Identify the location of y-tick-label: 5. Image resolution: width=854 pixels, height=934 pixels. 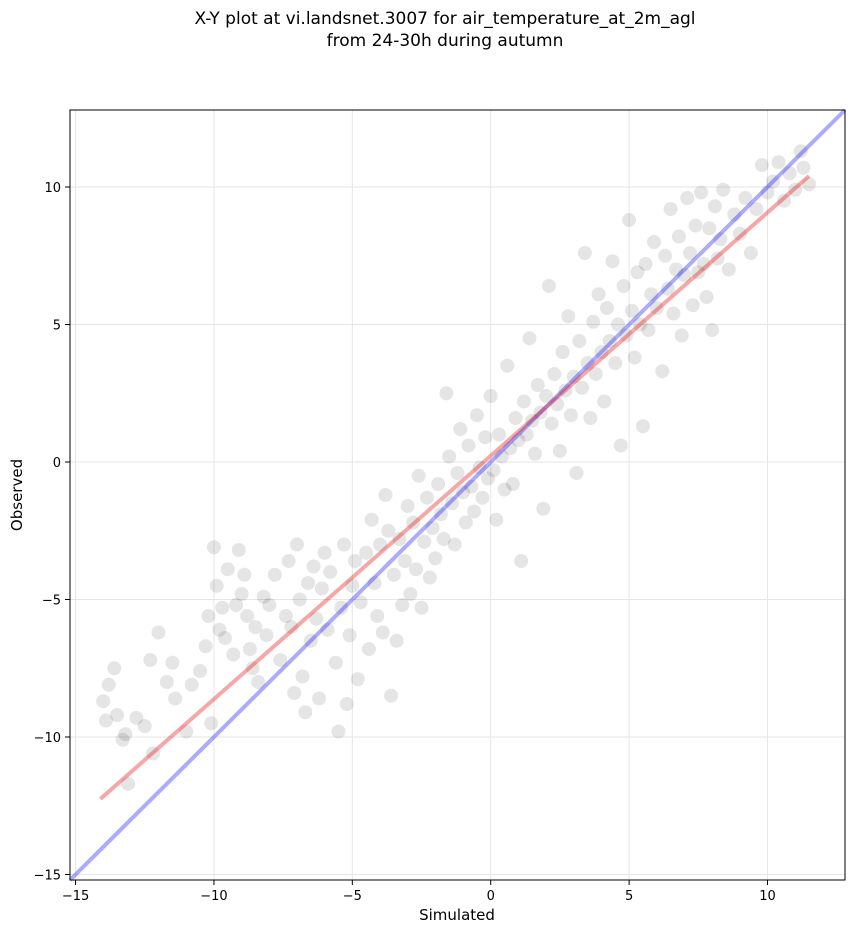
(57, 326).